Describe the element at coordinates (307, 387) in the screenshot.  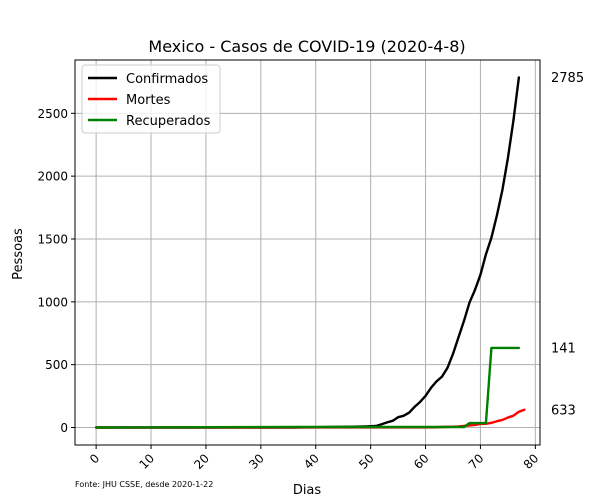
I see `series-line-recuperados` at that location.